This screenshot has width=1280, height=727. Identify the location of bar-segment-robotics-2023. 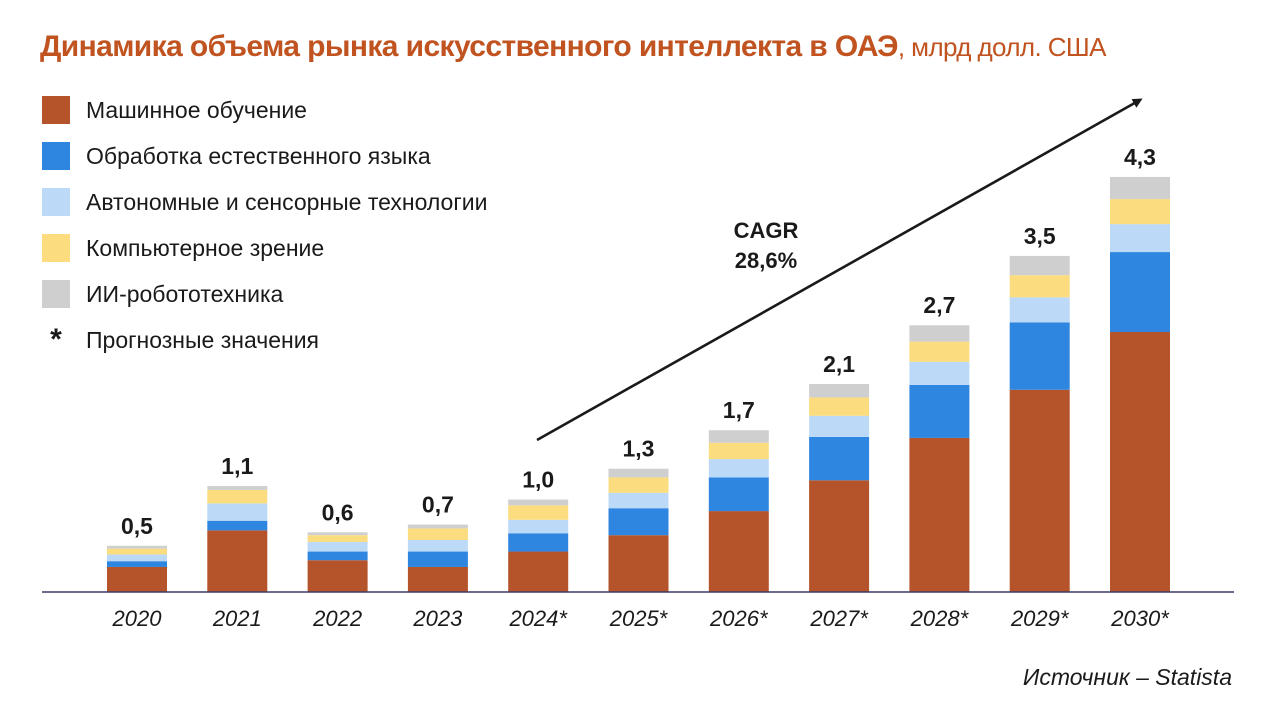
(437, 526).